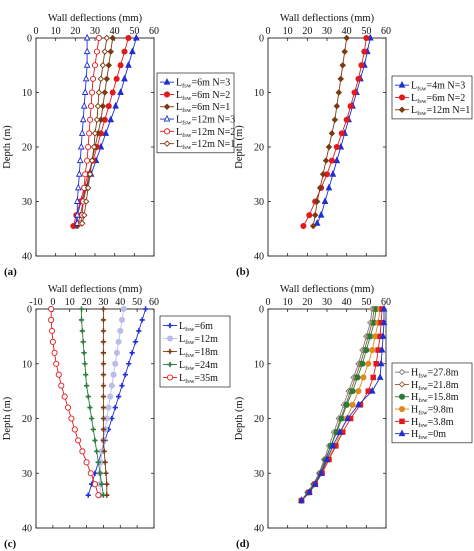  I want to click on legend-label: Lfsw=6m, so click(196, 327).